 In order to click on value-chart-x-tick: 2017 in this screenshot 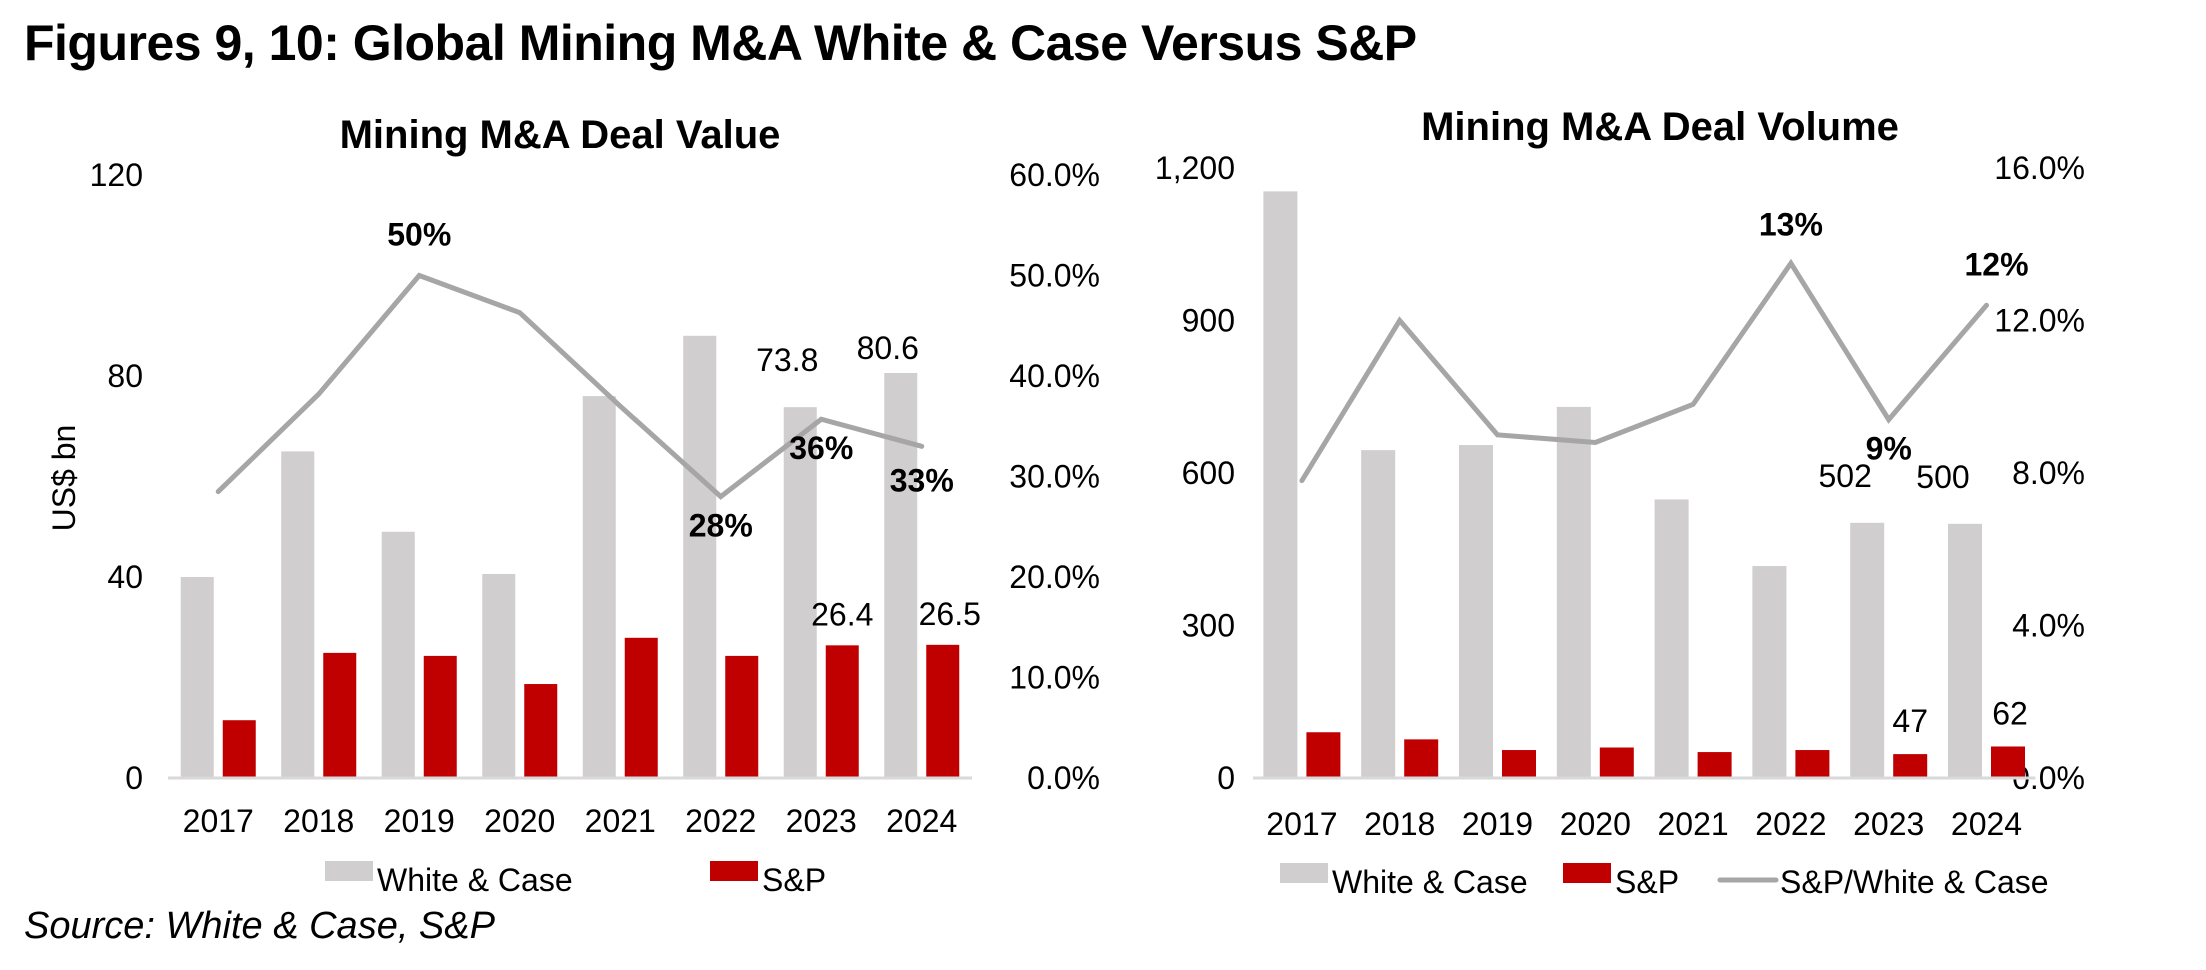, I will do `click(218, 821)`.